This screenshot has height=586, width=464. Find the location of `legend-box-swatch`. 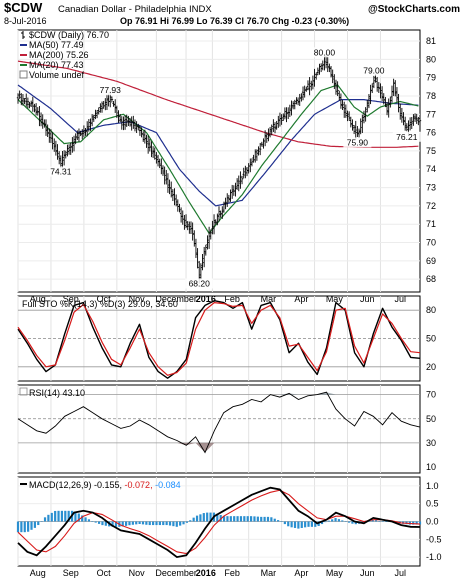

legend-box-swatch is located at coordinates (23, 74).